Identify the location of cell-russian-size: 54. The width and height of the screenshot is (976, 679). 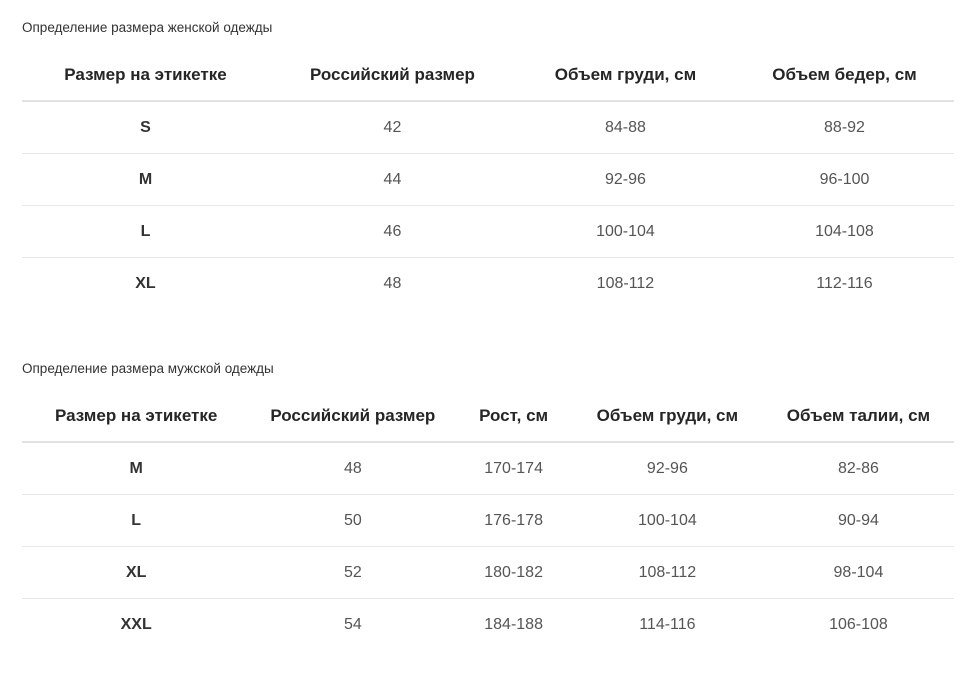
(352, 624).